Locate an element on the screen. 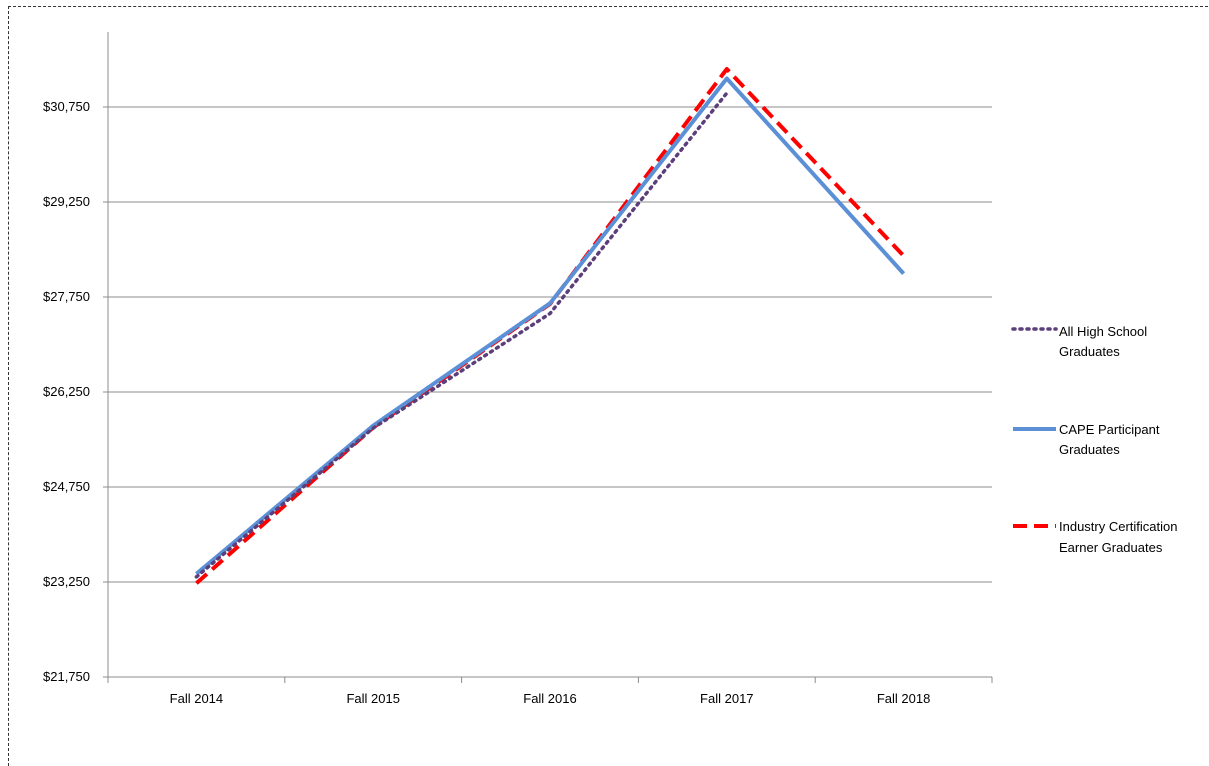 This screenshot has height=766, width=1209. x-tick-label: Fall 2018 is located at coordinates (903, 698).